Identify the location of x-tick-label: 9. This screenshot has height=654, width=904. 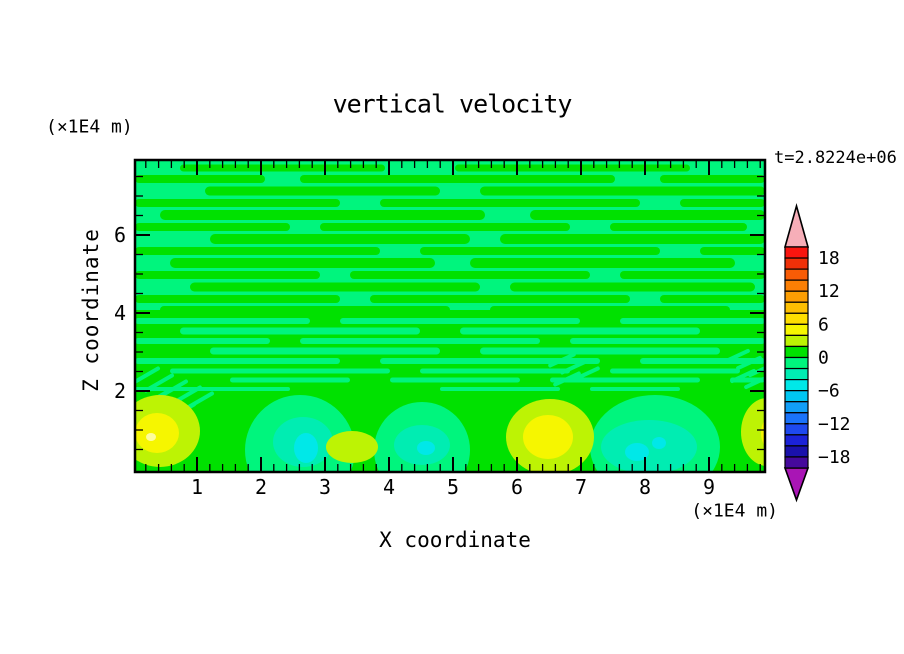
(709, 487).